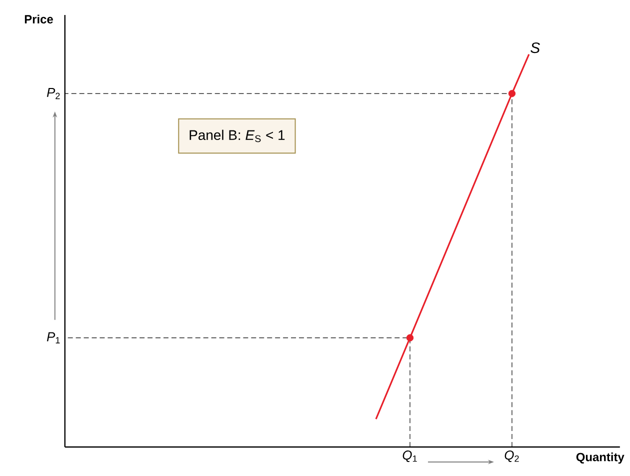 This screenshot has width=630, height=476. Describe the element at coordinates (38, 19) in the screenshot. I see `y-axis-title: Price` at that location.